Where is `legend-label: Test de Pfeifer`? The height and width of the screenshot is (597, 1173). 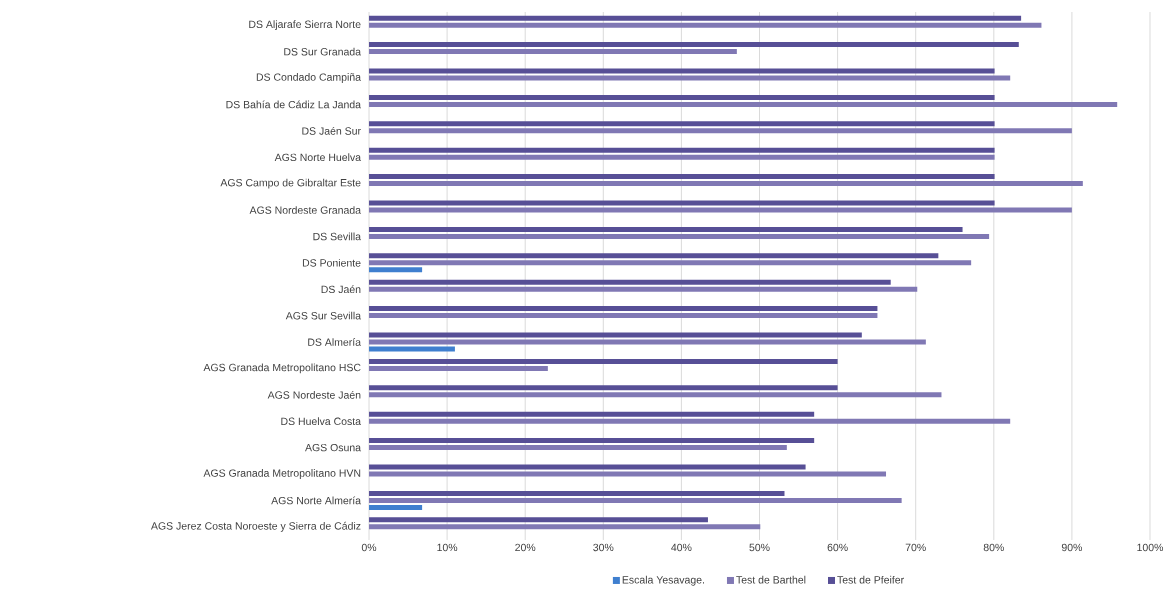
legend-label: Test de Pfeifer is located at coordinates (870, 579).